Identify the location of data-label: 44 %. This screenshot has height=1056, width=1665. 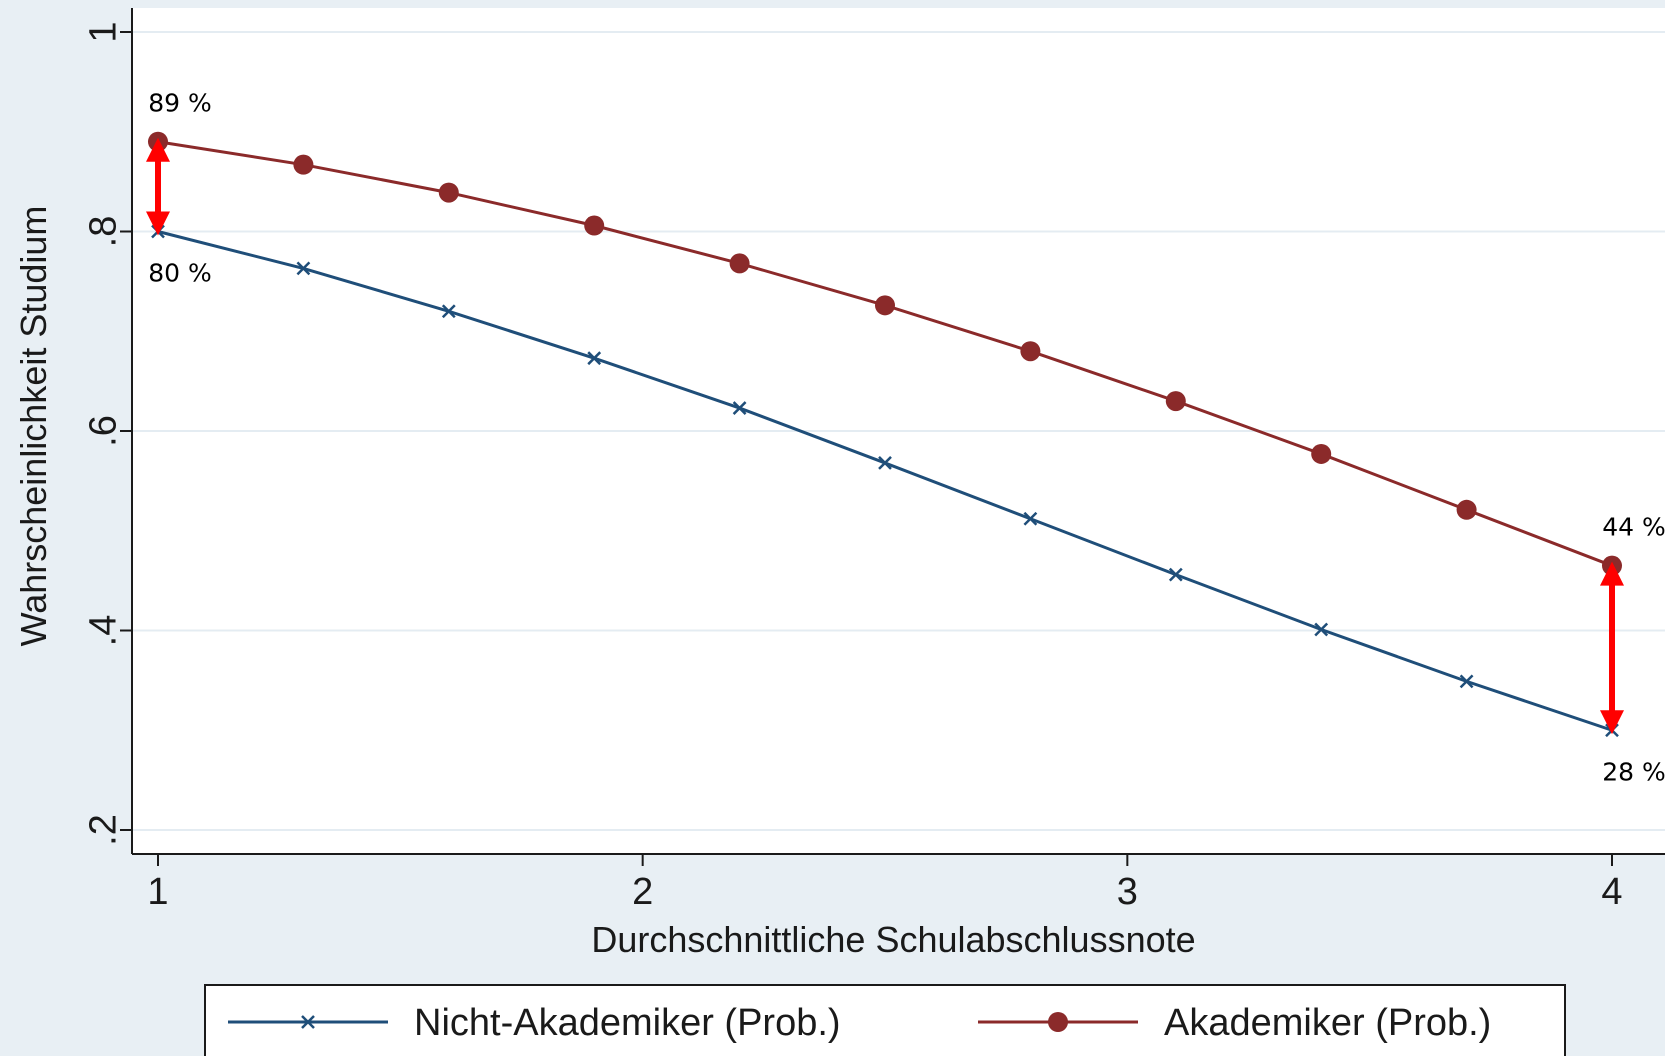
(1633, 527).